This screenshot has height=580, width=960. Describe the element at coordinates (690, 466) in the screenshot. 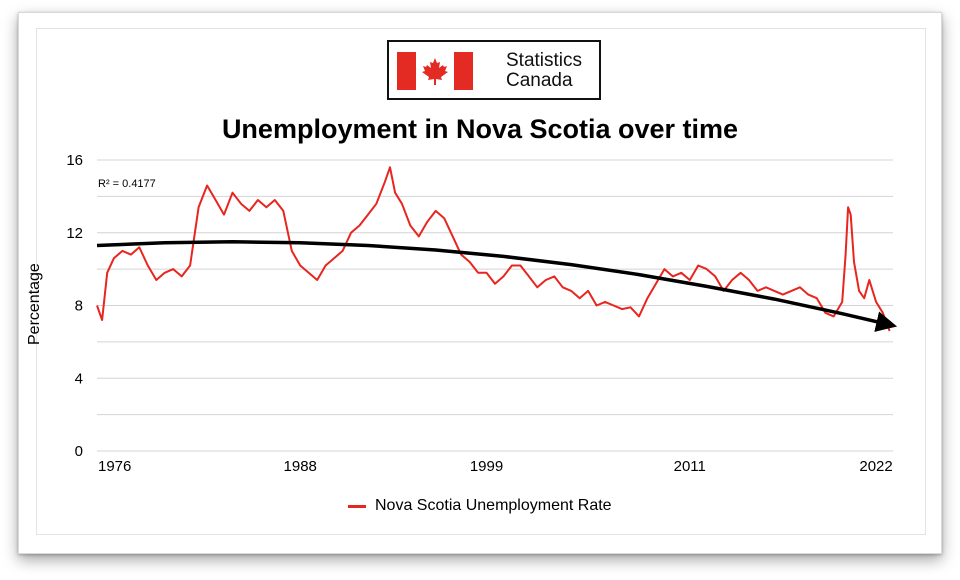

I see `x-tick-label: 2011` at that location.